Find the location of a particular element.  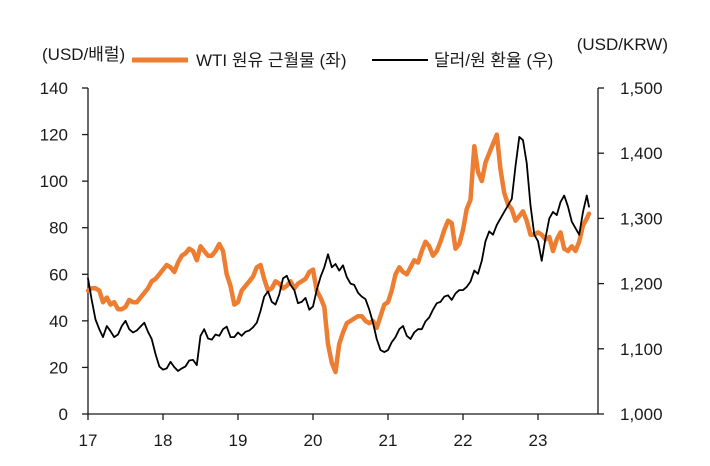

legend-label-wti: WTI 원유 근월물 (좌) is located at coordinates (271, 60).